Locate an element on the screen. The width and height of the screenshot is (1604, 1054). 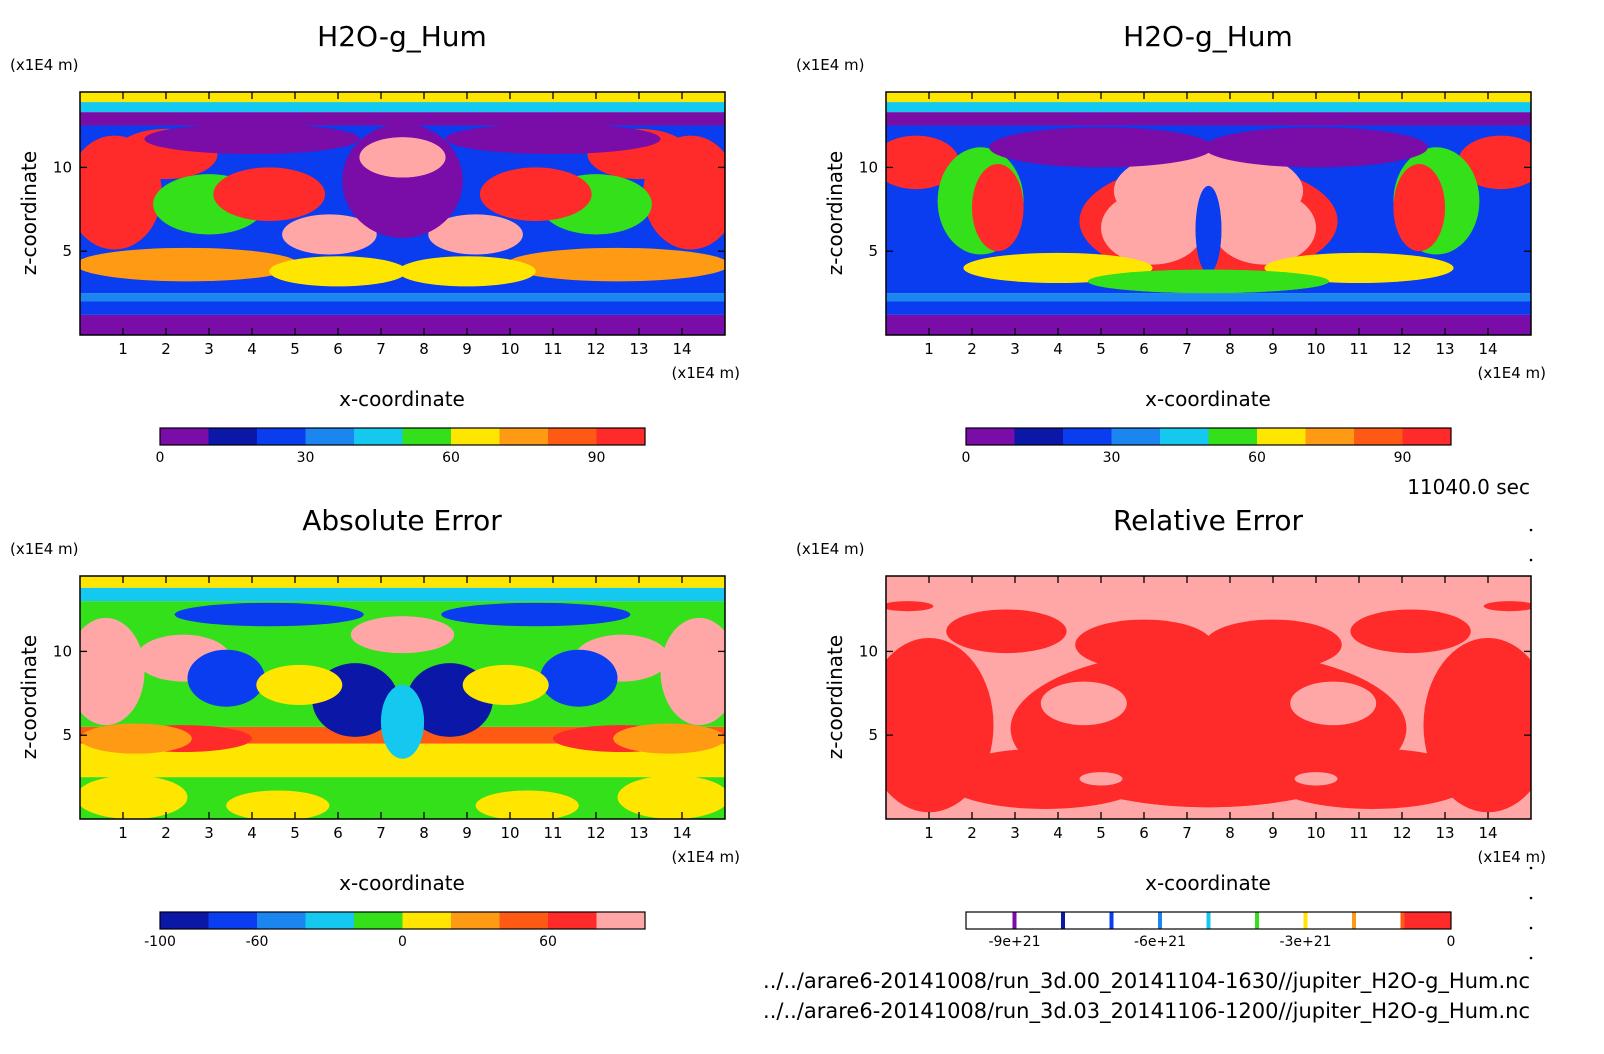
colorbar-tick-label: -9e+21 is located at coordinates (1014, 942).